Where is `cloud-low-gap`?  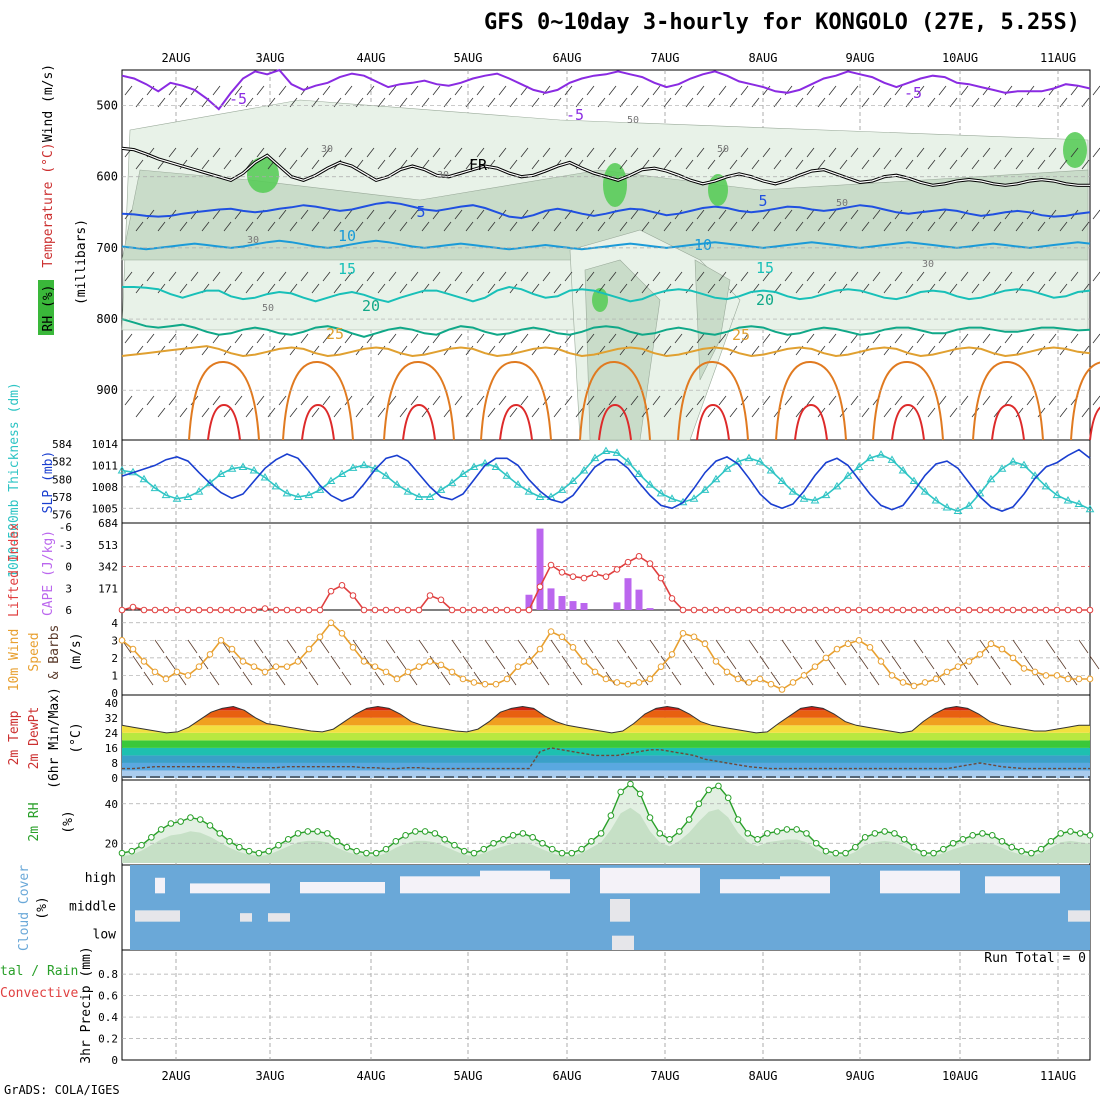 cloud-low-gap is located at coordinates (623, 942).